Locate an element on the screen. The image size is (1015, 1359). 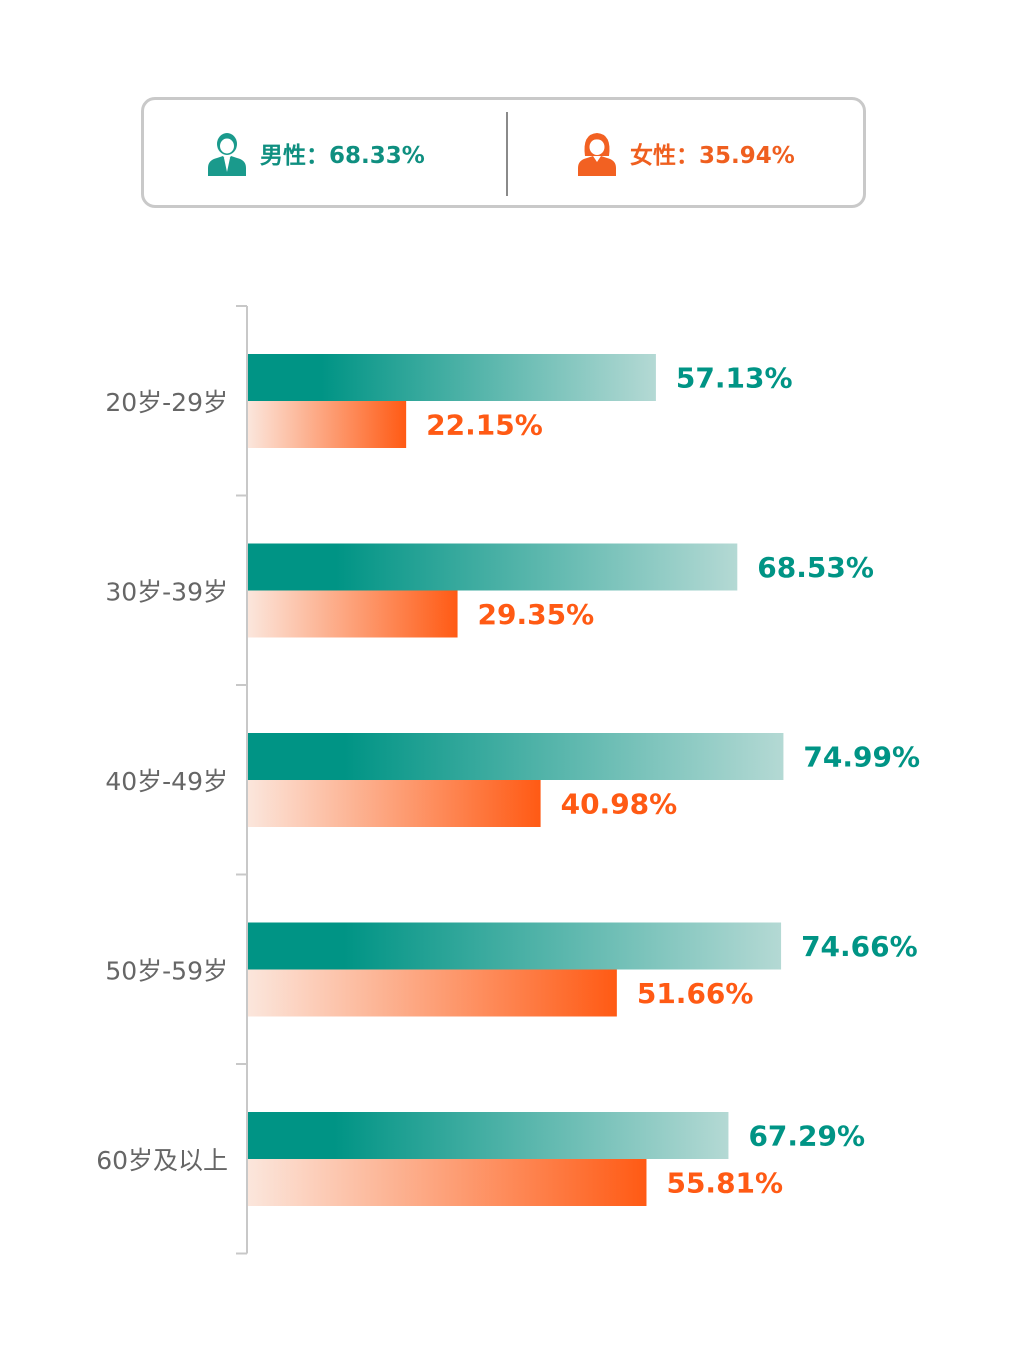
female-value-label: 22.15% is located at coordinates (484, 425).